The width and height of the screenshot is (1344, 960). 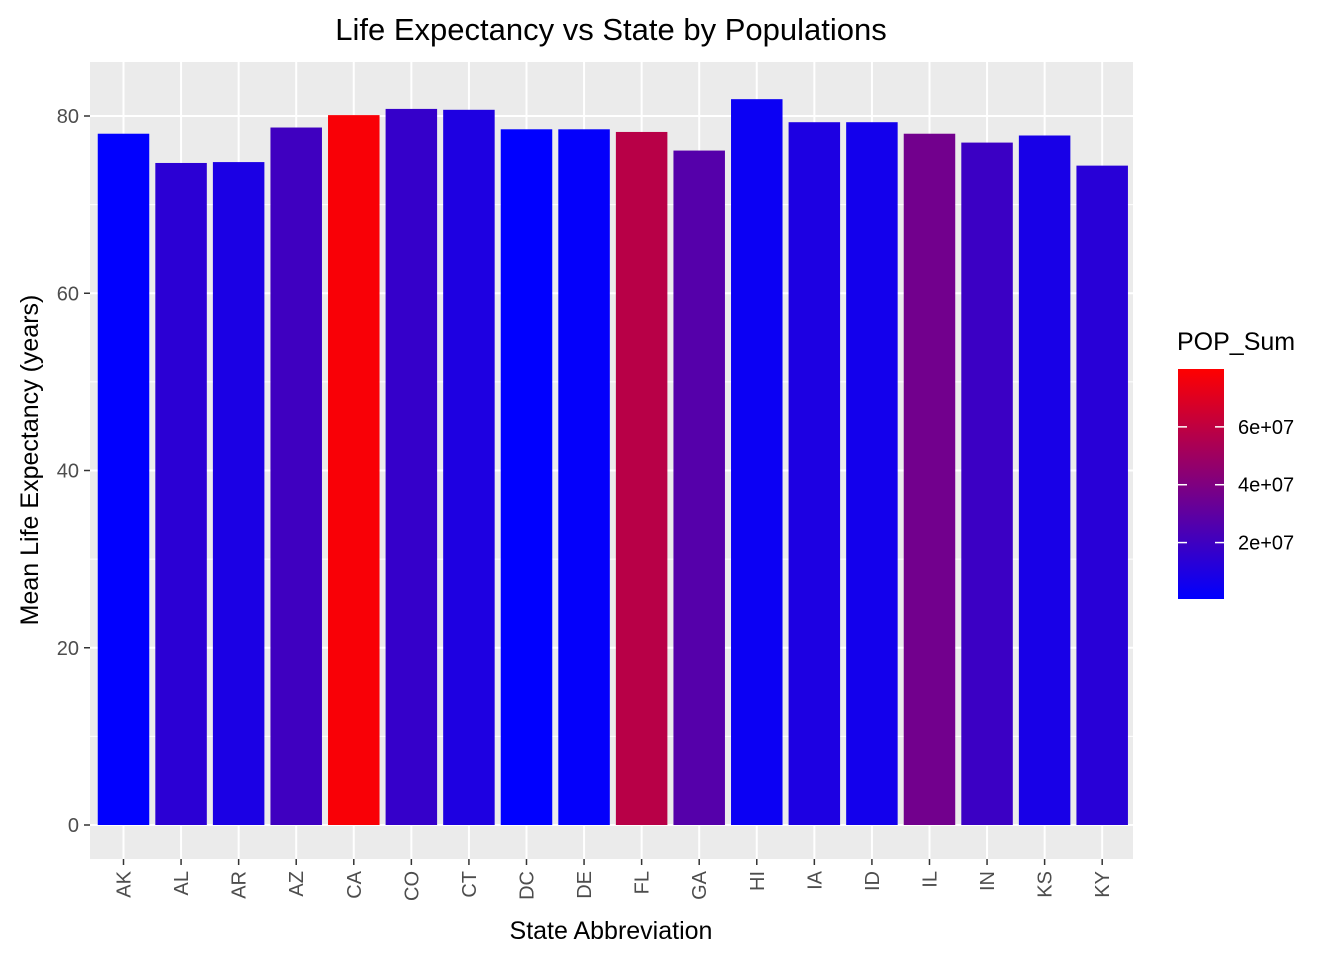 What do you see at coordinates (757, 462) in the screenshot?
I see `bar-hi` at bounding box center [757, 462].